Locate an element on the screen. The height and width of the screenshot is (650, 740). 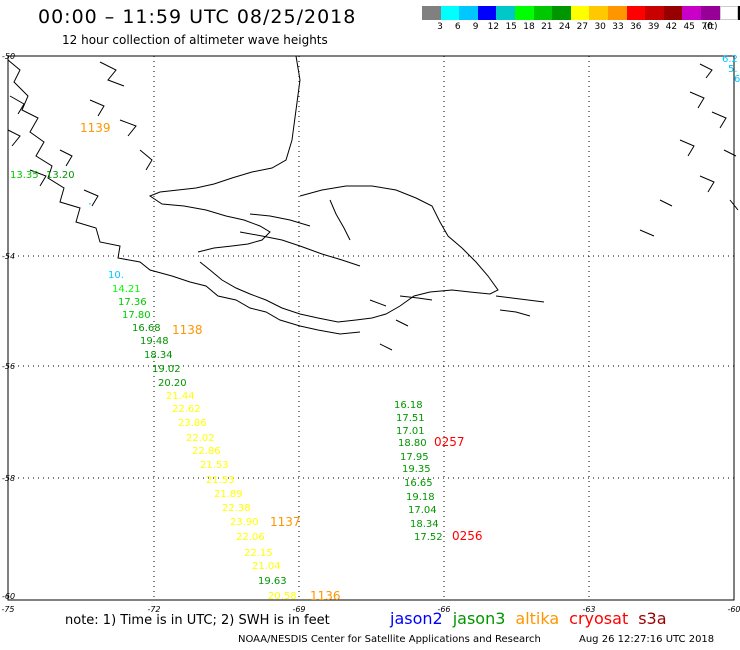
swh-value-track-a: 22.86 is located at coordinates (206, 451).